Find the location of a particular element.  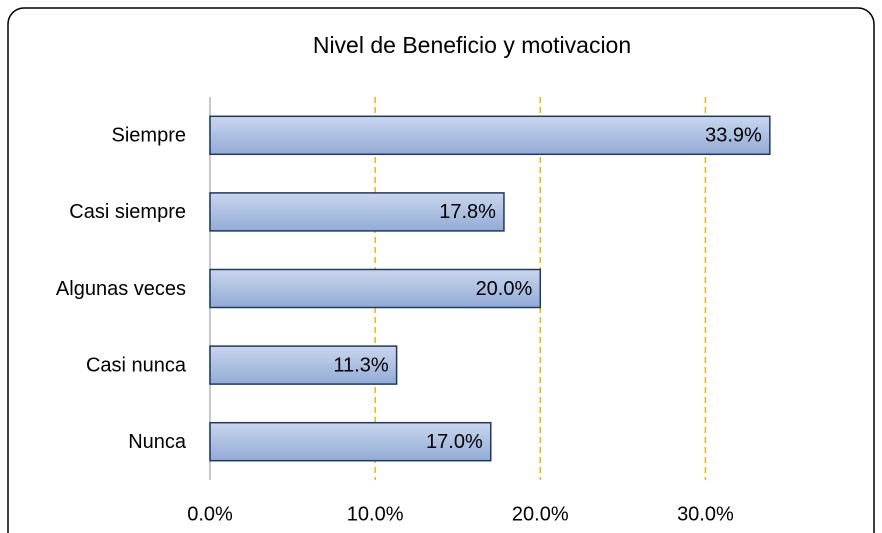

data-label: 11.3% is located at coordinates (360, 365).